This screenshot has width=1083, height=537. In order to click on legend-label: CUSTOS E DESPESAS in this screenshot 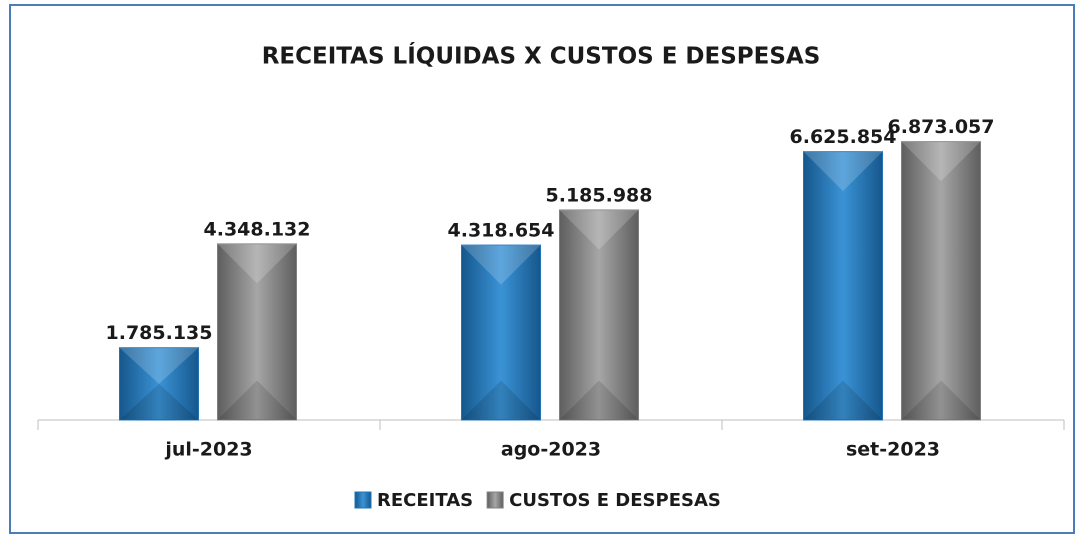, I will do `click(615, 500)`.